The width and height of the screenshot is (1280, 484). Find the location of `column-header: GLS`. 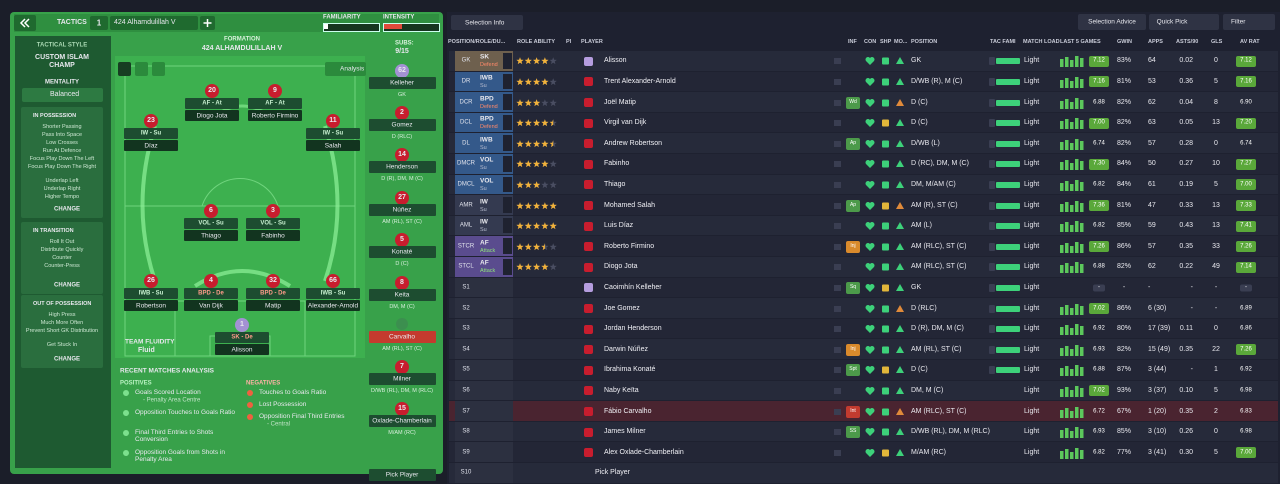

column-header: GLS is located at coordinates (1217, 41).